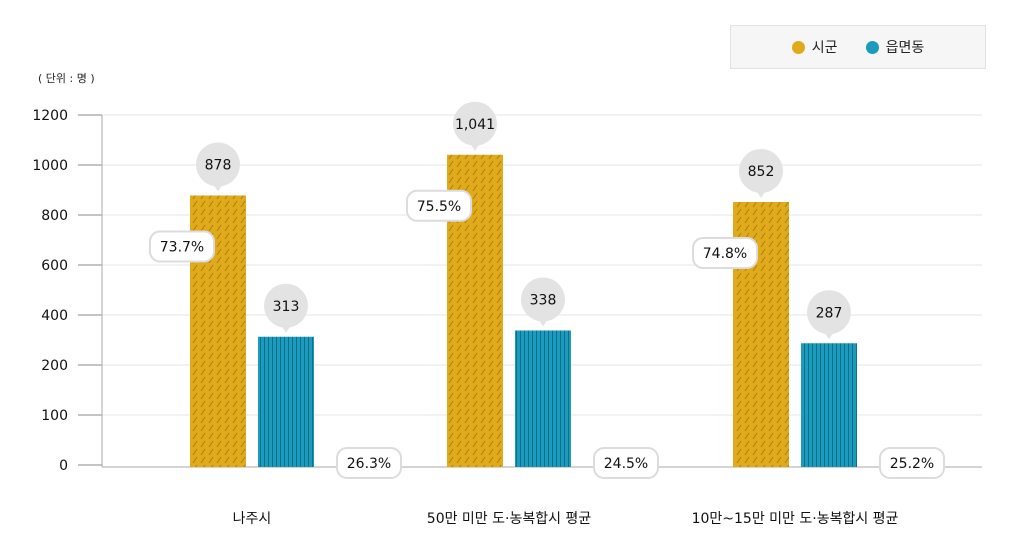  Describe the element at coordinates (66, 78) in the screenshot. I see `unit-label: ( 단위 : 명 )` at that location.